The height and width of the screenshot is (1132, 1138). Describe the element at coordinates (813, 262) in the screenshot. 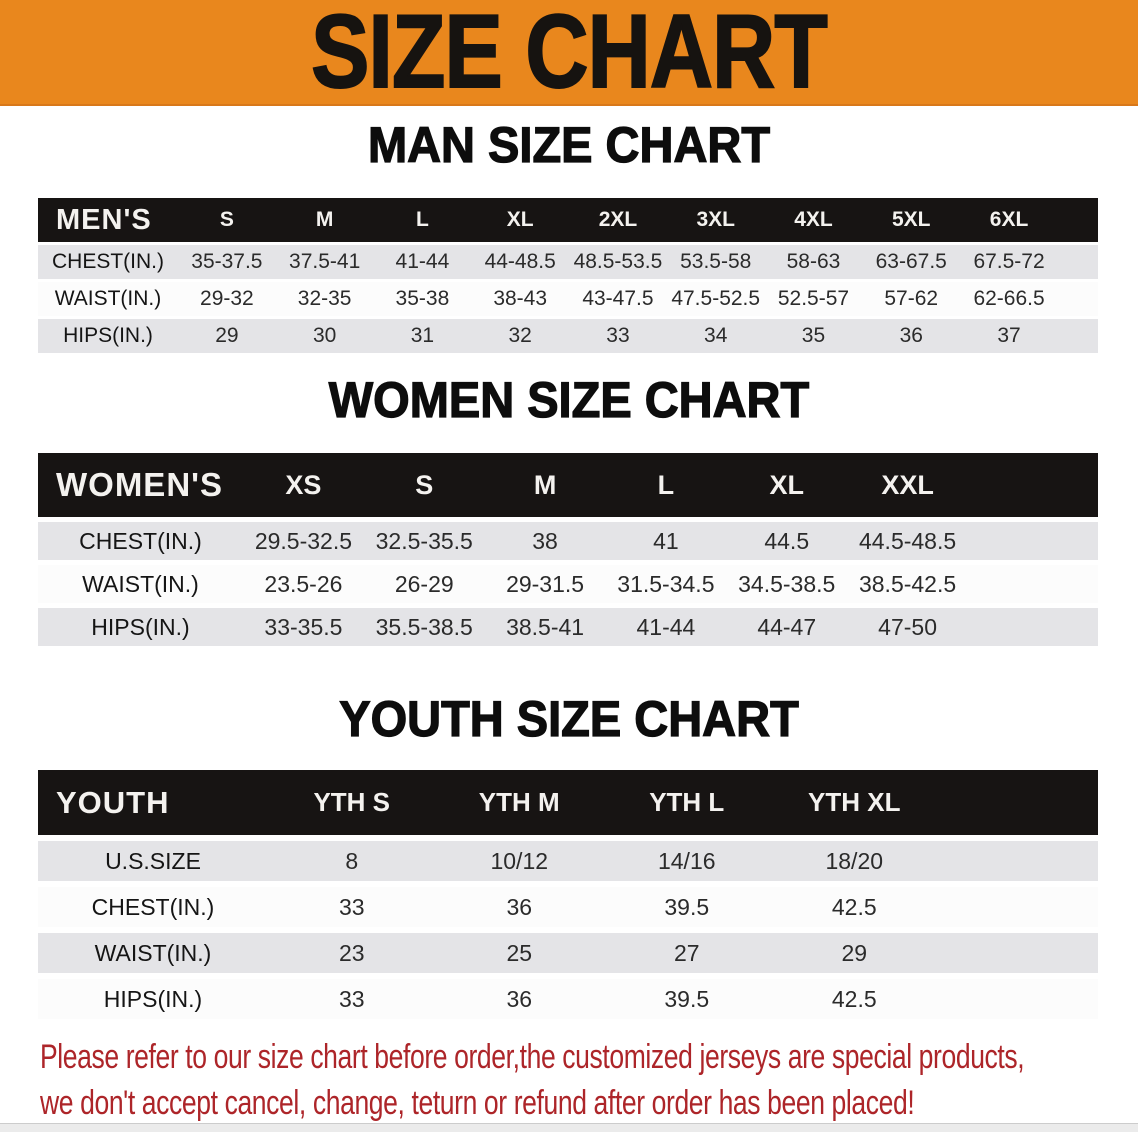

I see `size-value-cell: 58-63` at that location.